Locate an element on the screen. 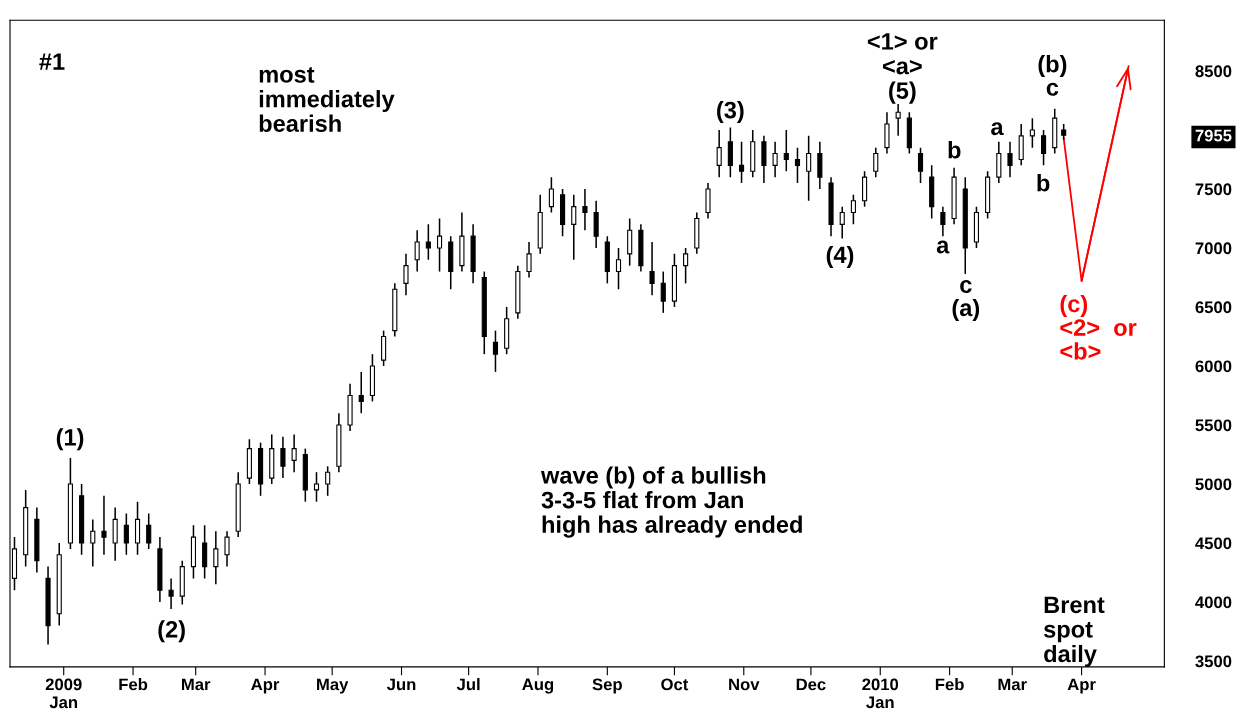 This screenshot has width=1252, height=721. annotation: (2) is located at coordinates (171, 631).